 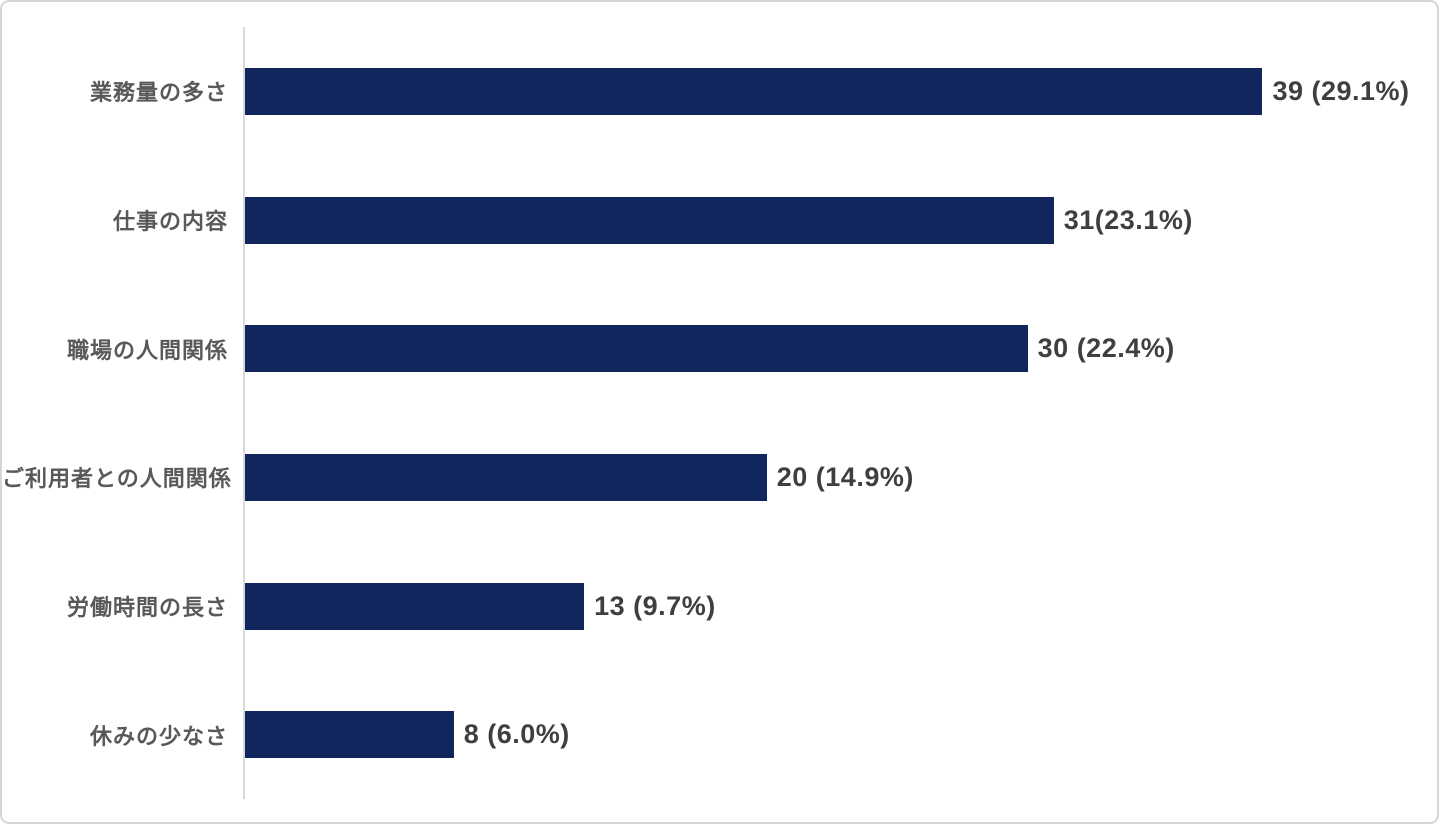 I want to click on category-label: 労働時間の長さ, so click(x=147, y=608).